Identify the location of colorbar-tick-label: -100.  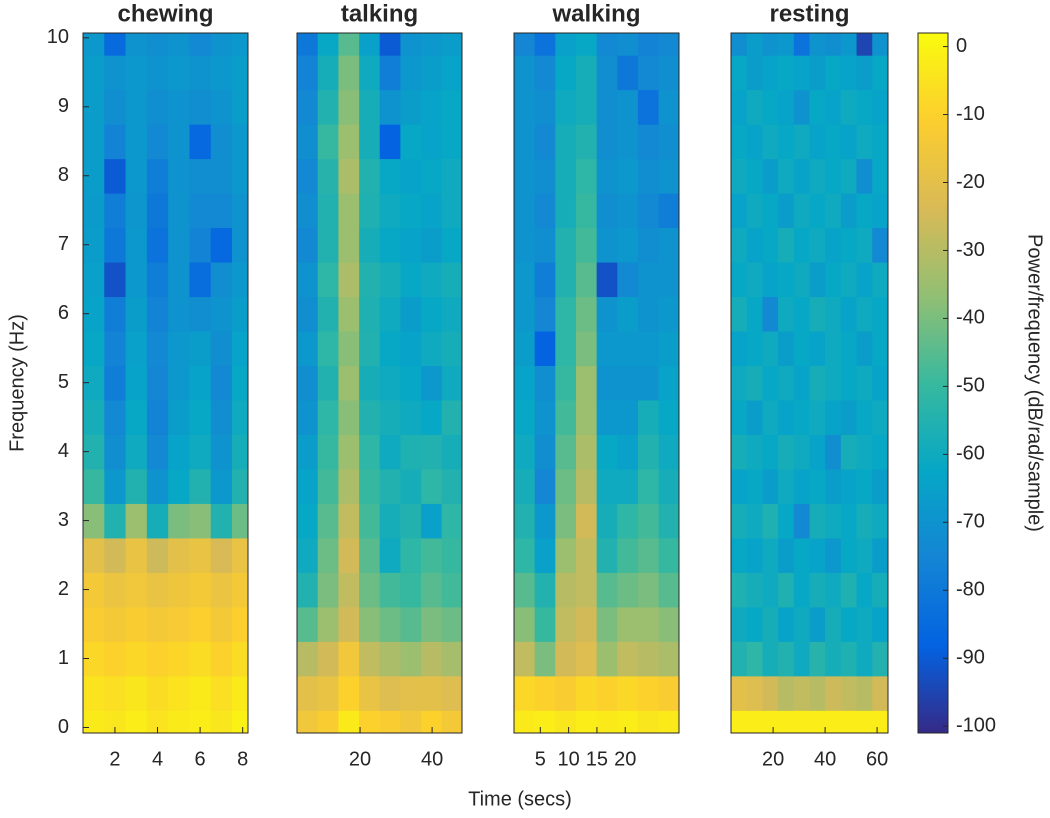
(976, 725).